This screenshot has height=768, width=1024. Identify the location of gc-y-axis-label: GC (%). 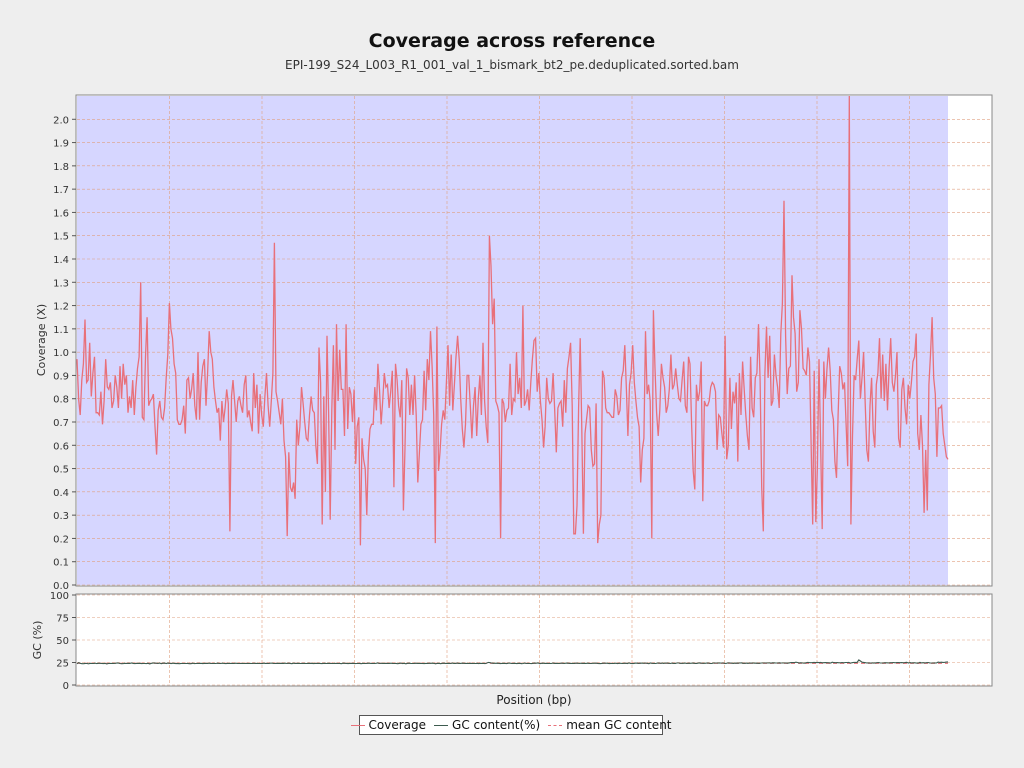
(37, 640).